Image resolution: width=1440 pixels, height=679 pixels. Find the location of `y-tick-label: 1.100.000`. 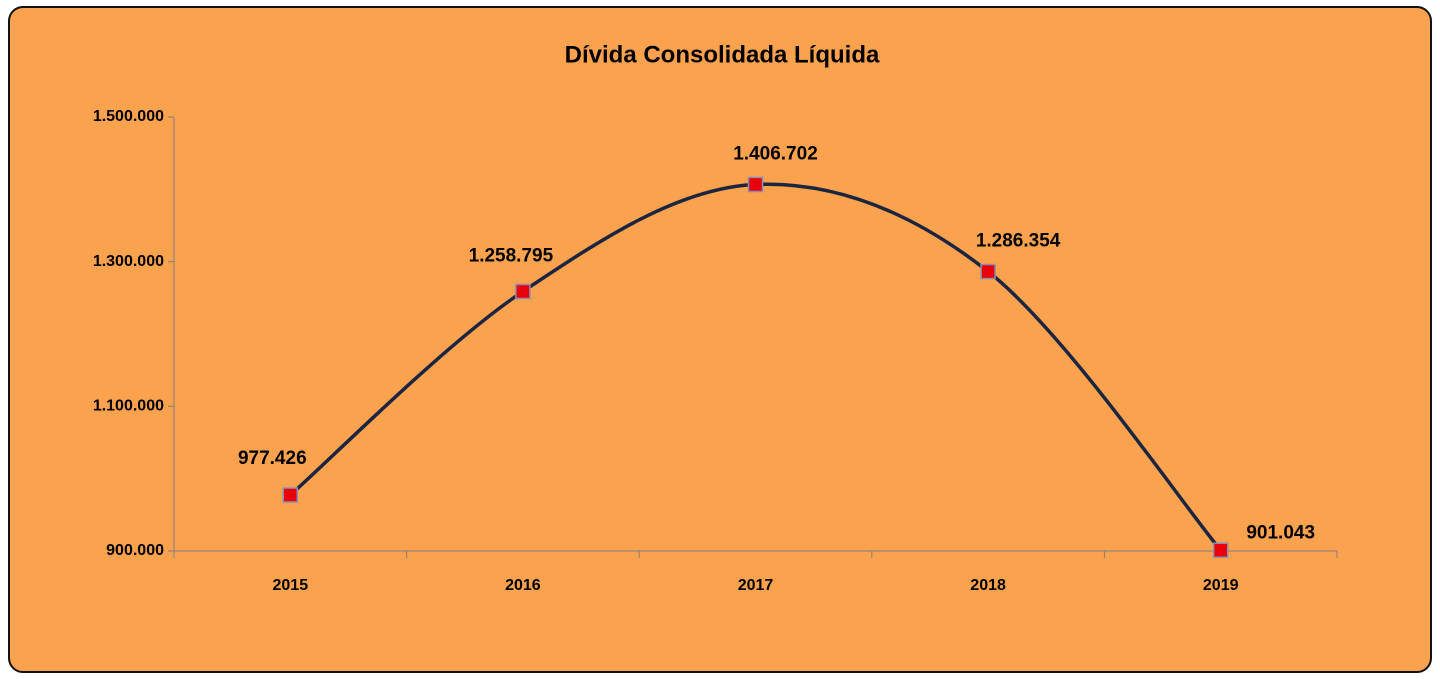

y-tick-label: 1.100.000 is located at coordinates (128, 406).